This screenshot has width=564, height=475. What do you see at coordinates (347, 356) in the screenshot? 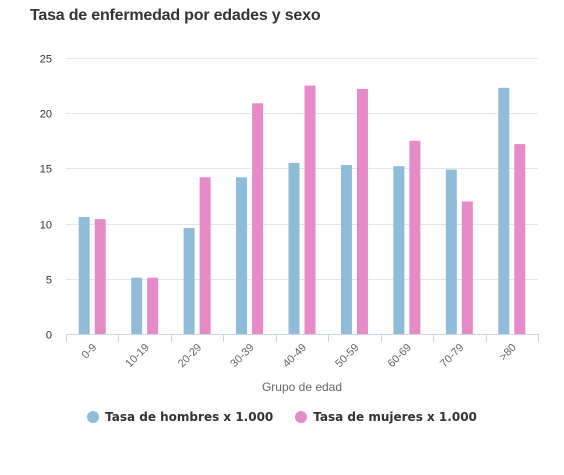
I see `x-tick-label: 50-59` at bounding box center [347, 356].